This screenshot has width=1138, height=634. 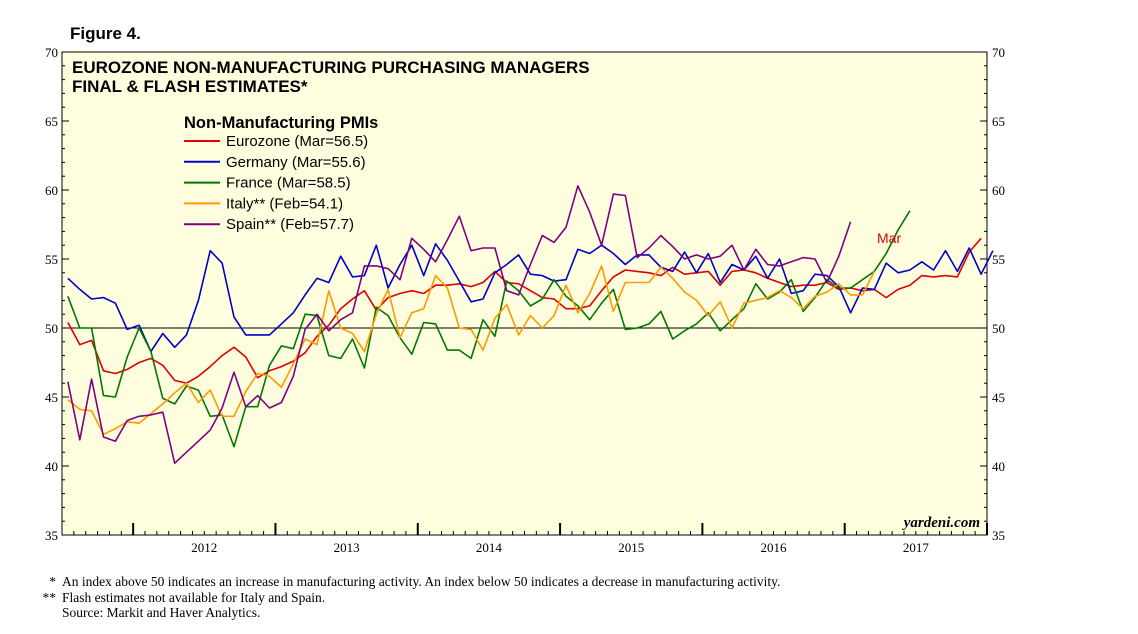 I want to click on y-tick-label-right: 60, so click(x=998, y=190).